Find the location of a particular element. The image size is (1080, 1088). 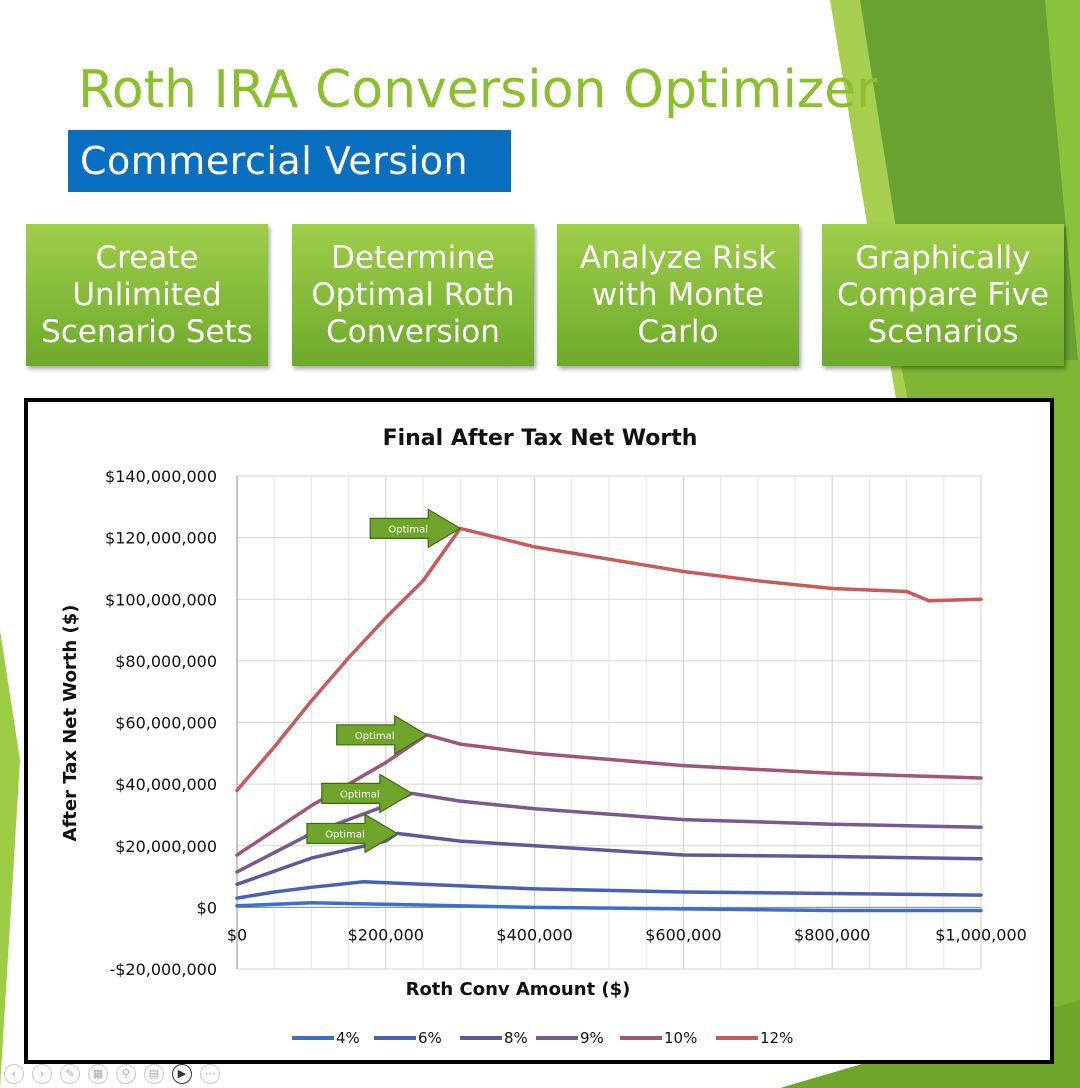

y-tick-label: $20,000,000 is located at coordinates (166, 846).